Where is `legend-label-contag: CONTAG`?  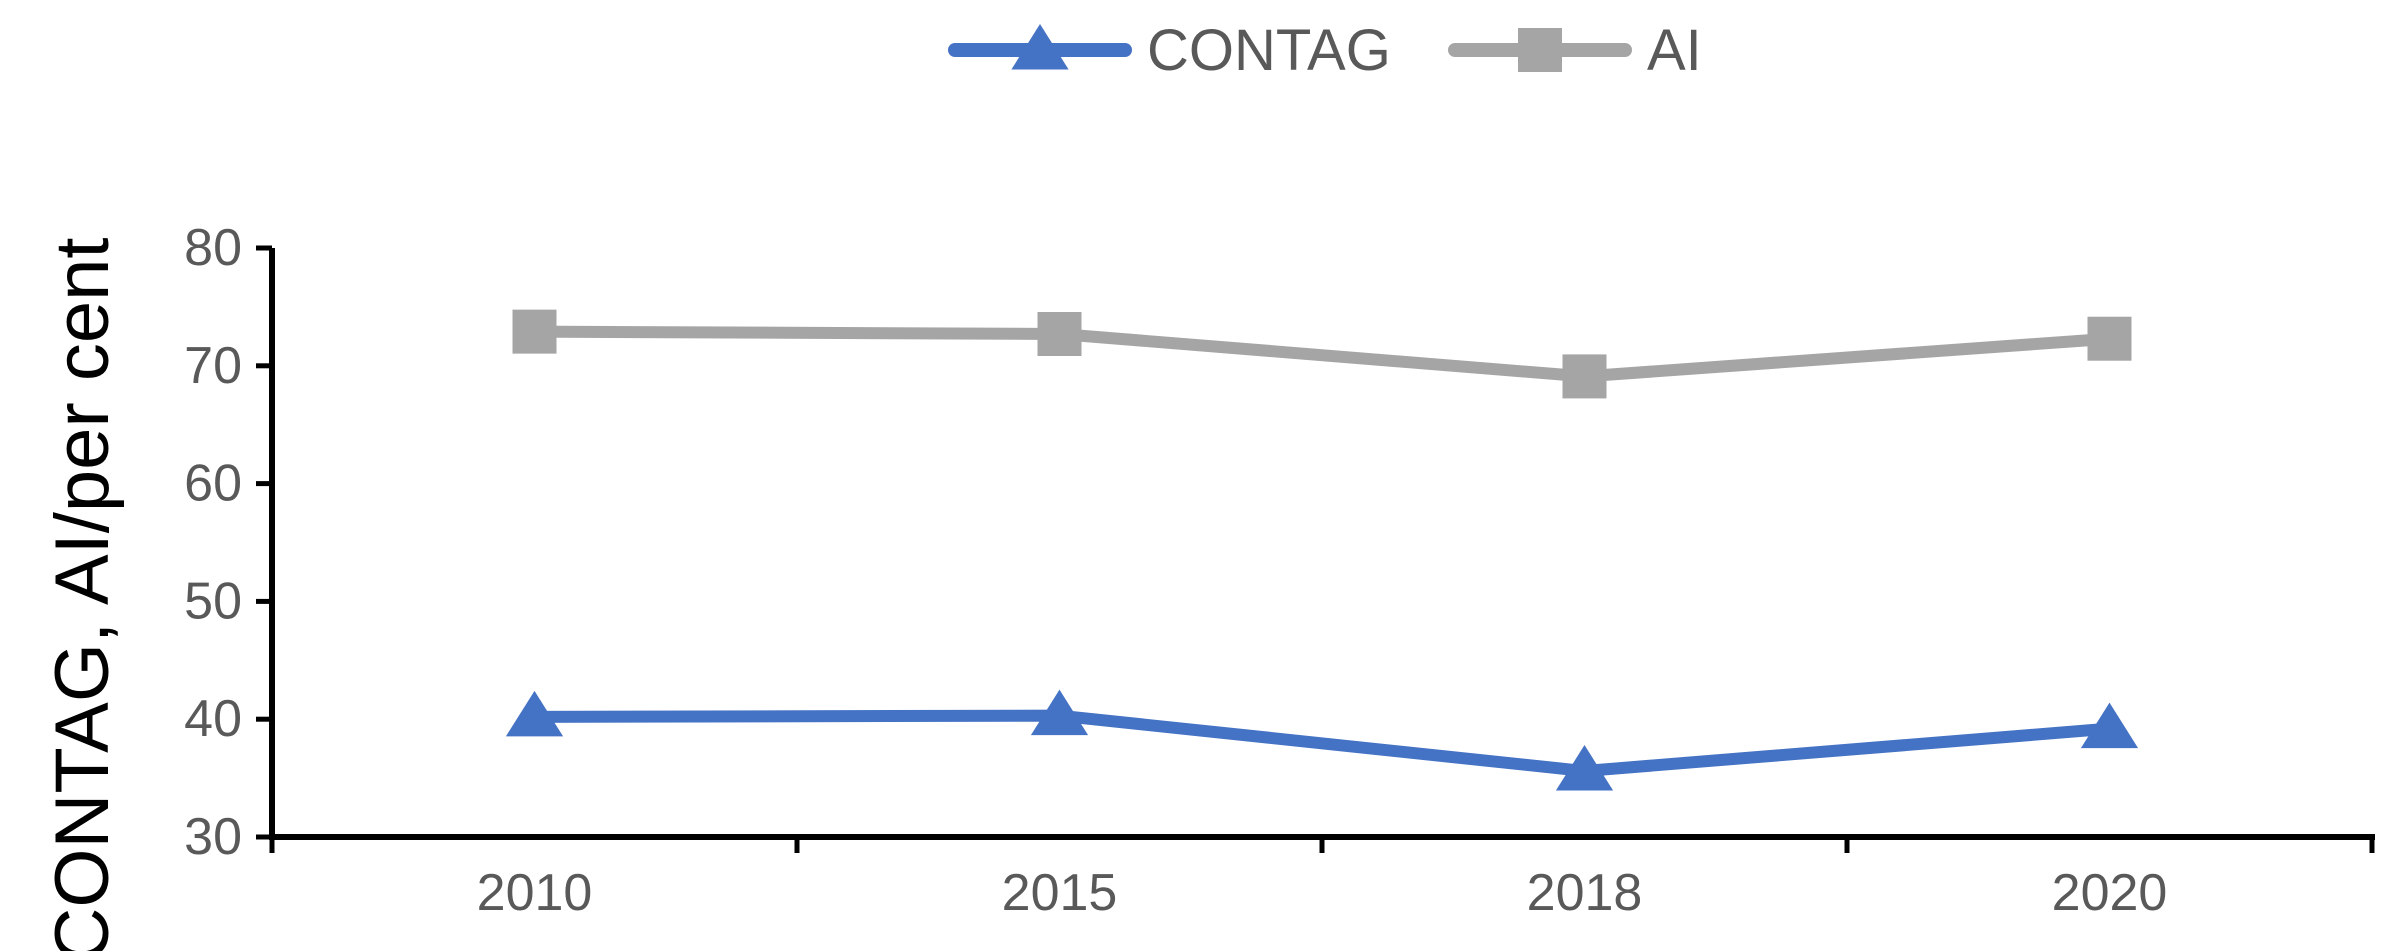
legend-label-contag: CONTAG is located at coordinates (1269, 50).